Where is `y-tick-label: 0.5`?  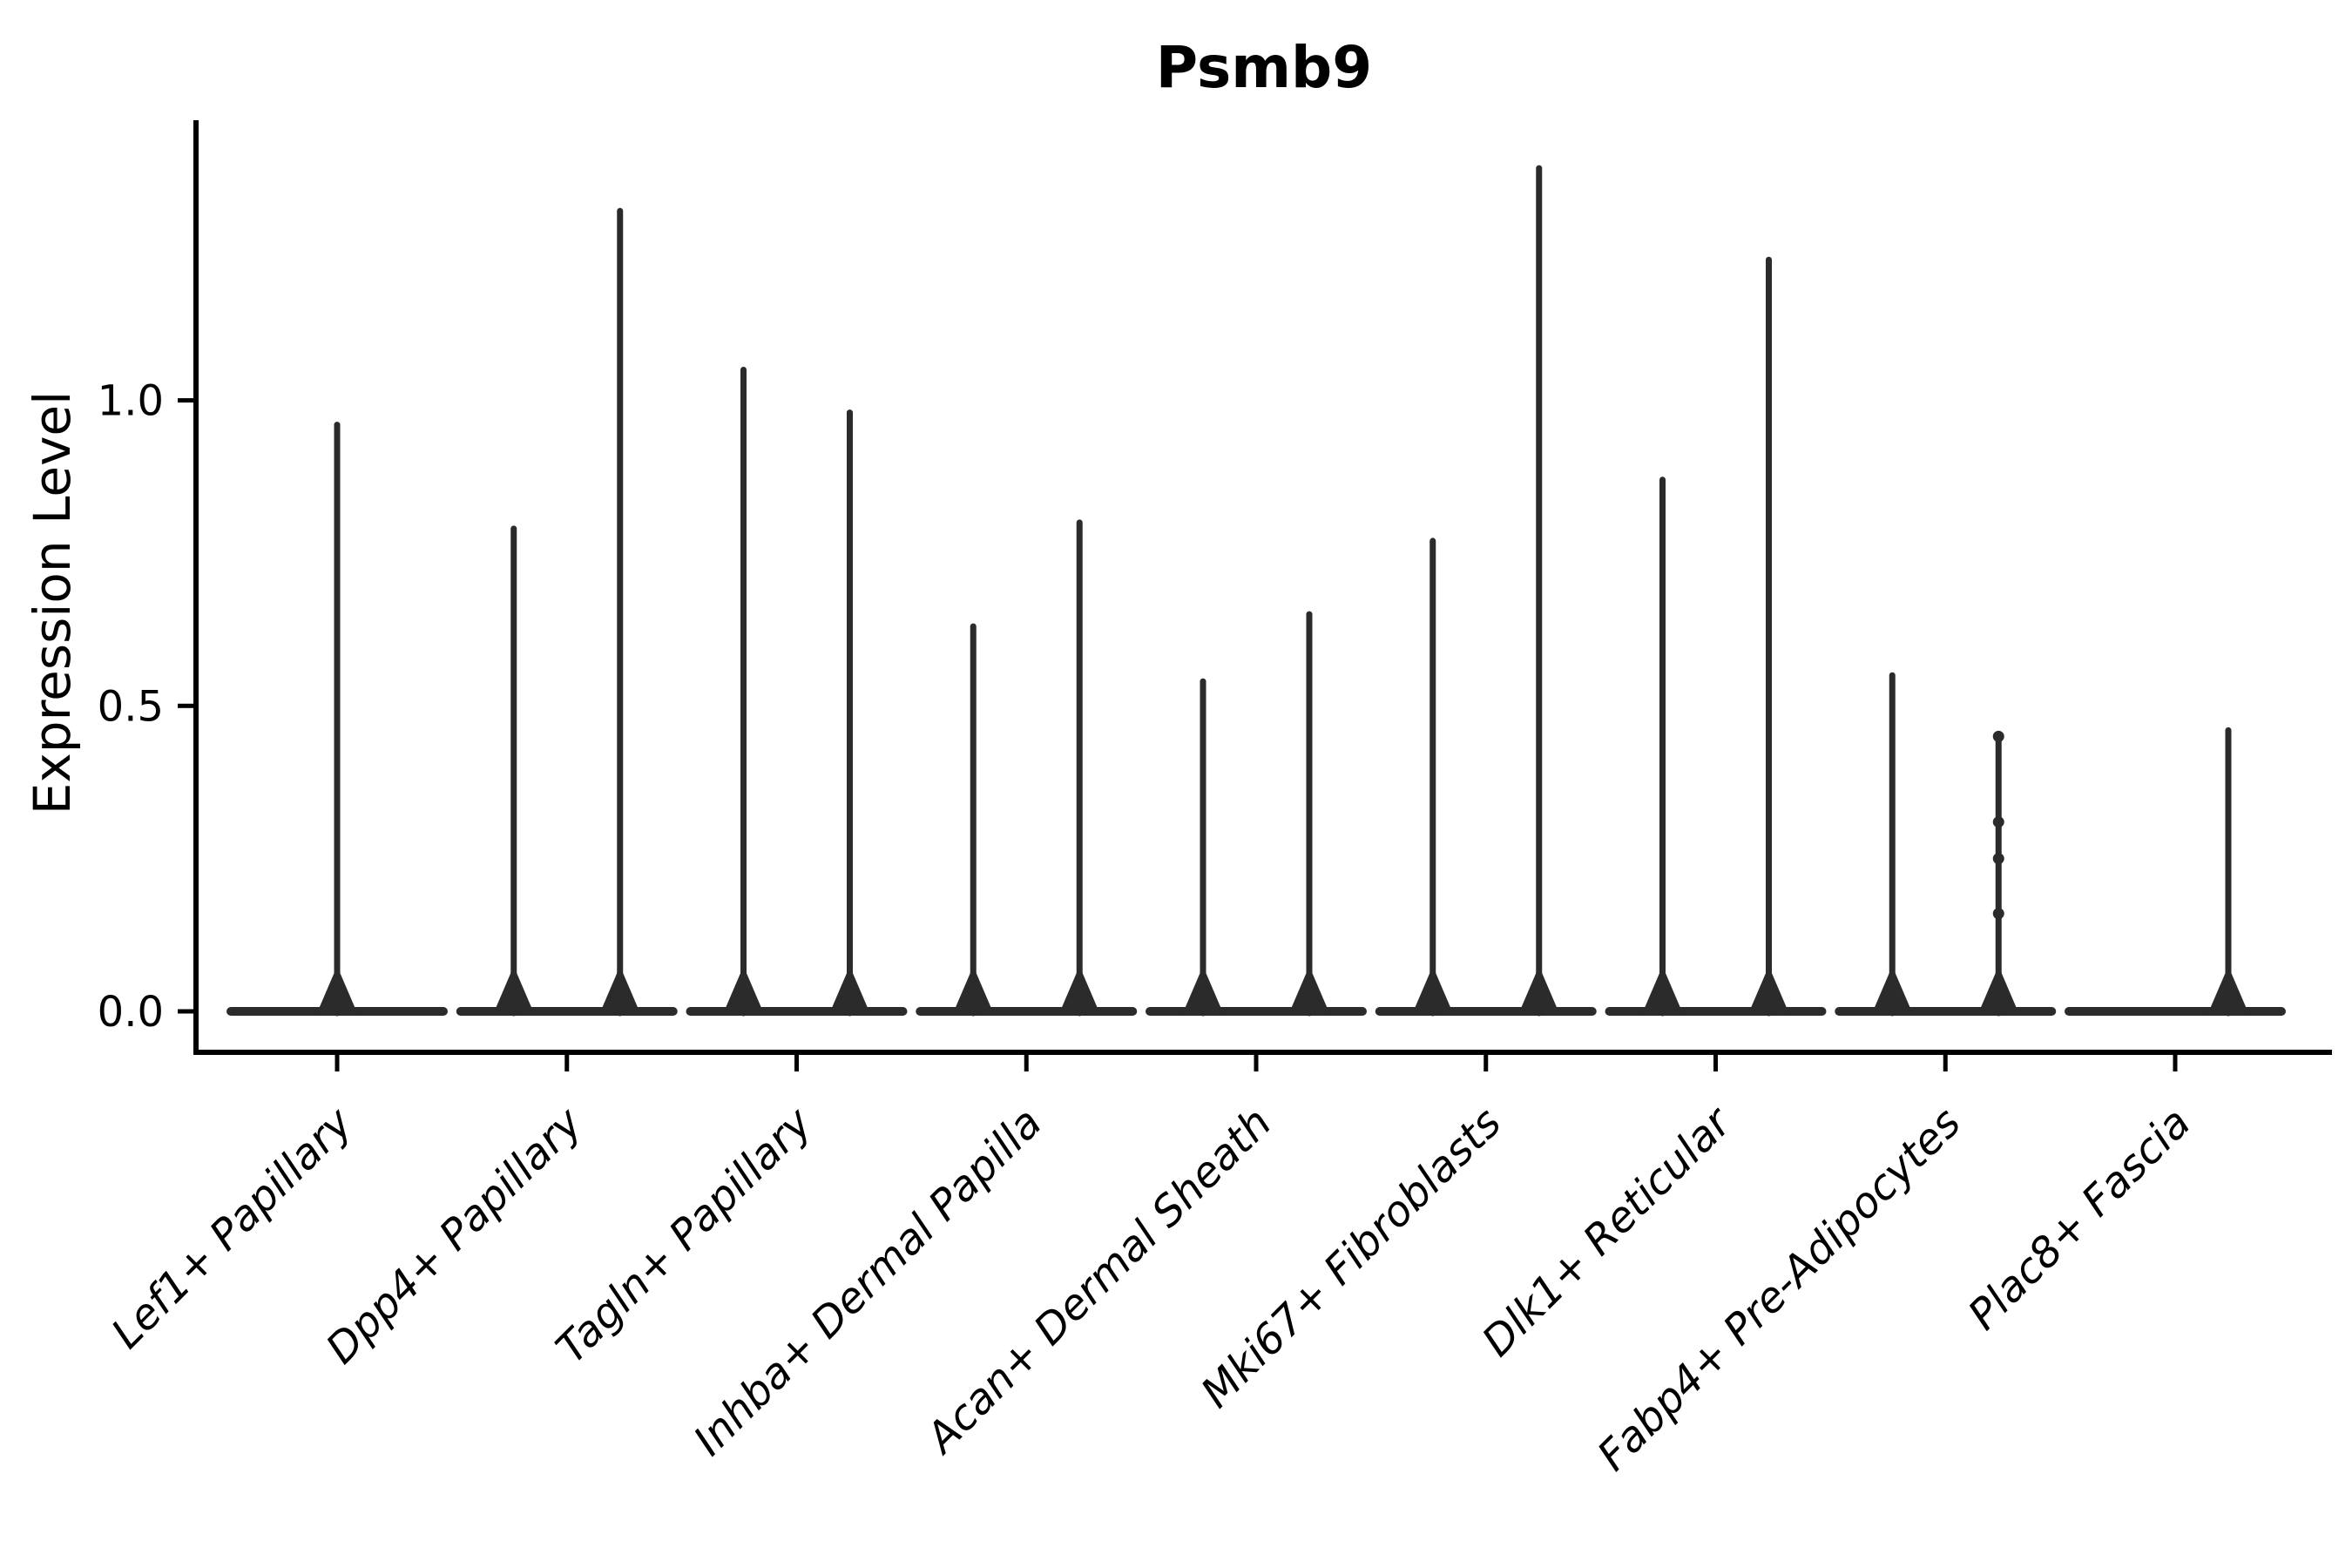
y-tick-label: 0.5 is located at coordinates (131, 706).